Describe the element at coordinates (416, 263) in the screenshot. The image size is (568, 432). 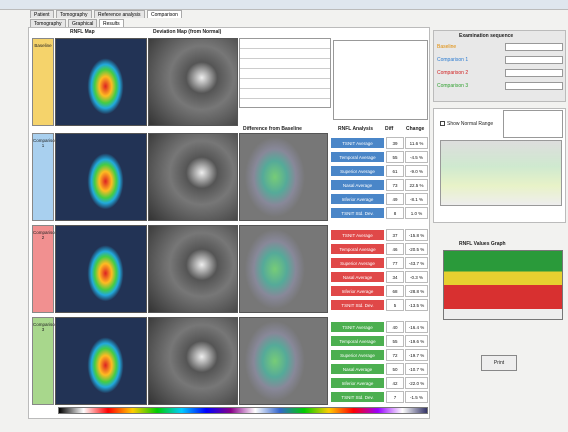
I see `change-value: -43.7 %` at that location.